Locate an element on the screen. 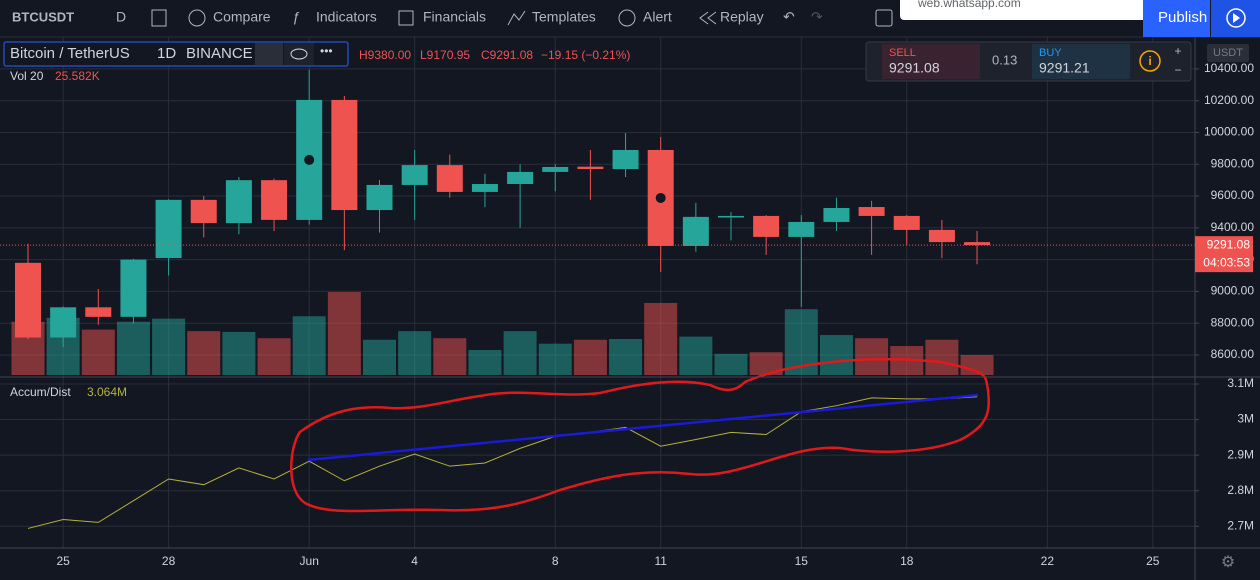 This screenshot has height=580, width=1260. y-tick-label: 8800.00 is located at coordinates (1233, 322).